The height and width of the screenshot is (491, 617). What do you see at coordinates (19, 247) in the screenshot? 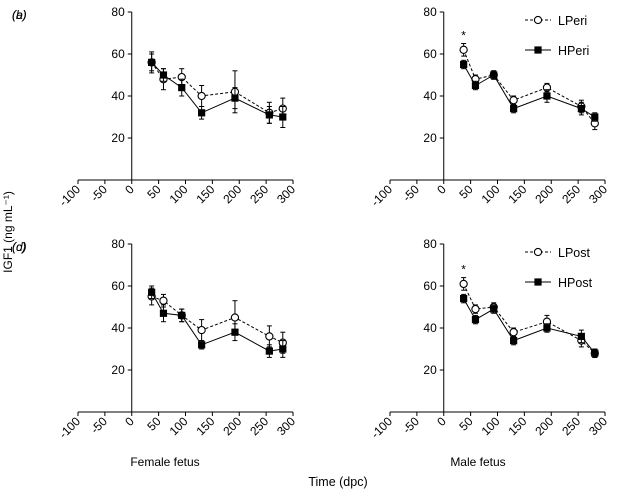
I see `panel-label: (c)` at bounding box center [19, 247].